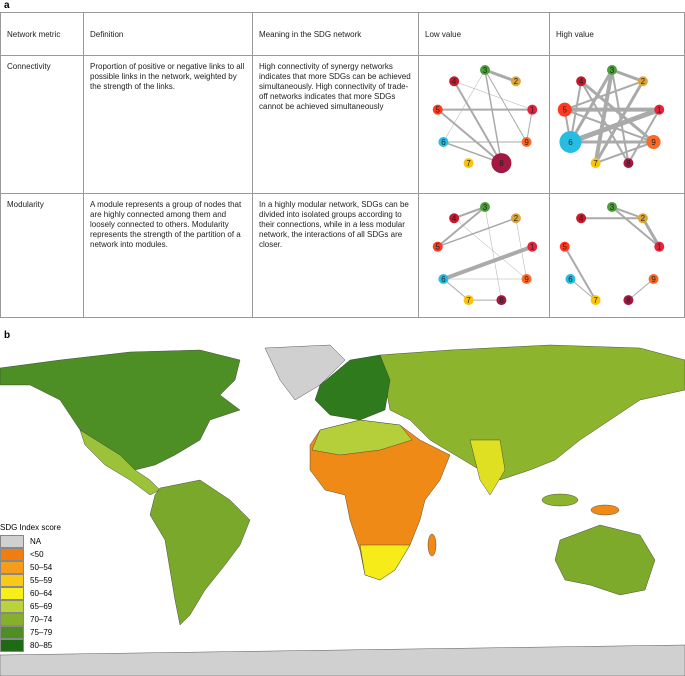 The height and width of the screenshot is (676, 685). Describe the element at coordinates (36, 541) in the screenshot. I see `legend-label: NA` at that location.